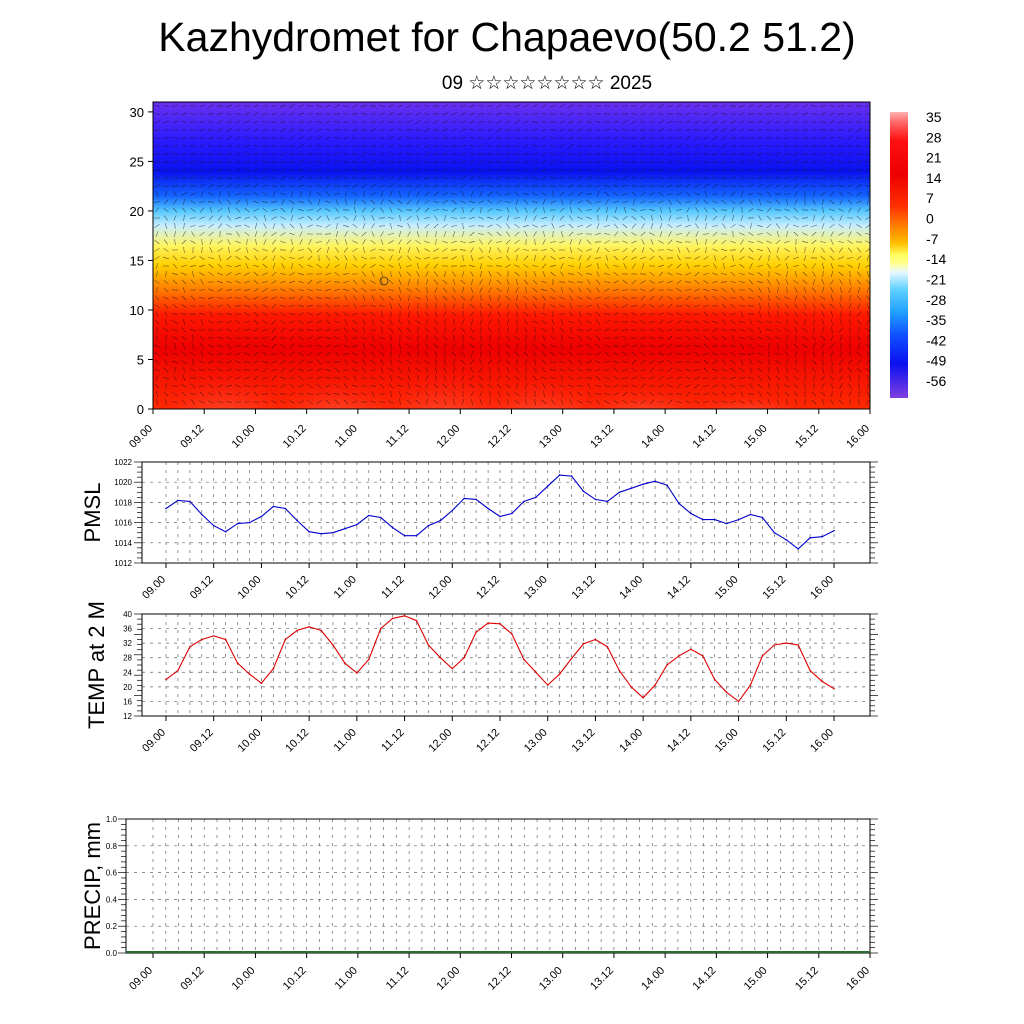  Describe the element at coordinates (137, 310) in the screenshot. I see `y-tick-label: 10` at that location.